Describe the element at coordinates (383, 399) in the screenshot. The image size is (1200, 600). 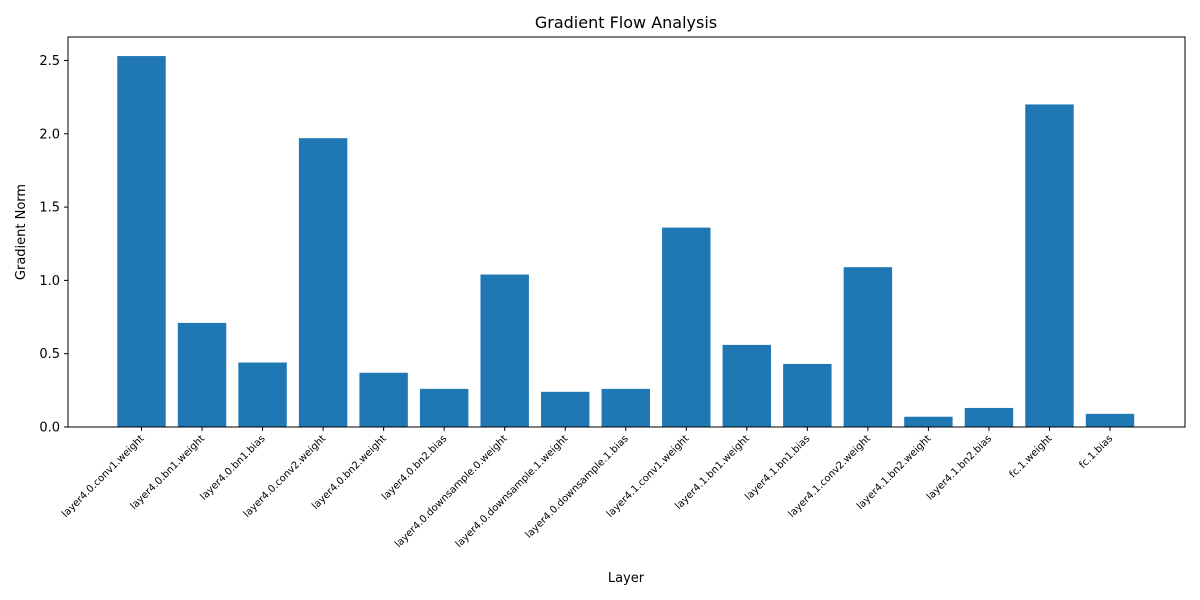
I see `bar-layer4-0-bn2-weight` at that location.